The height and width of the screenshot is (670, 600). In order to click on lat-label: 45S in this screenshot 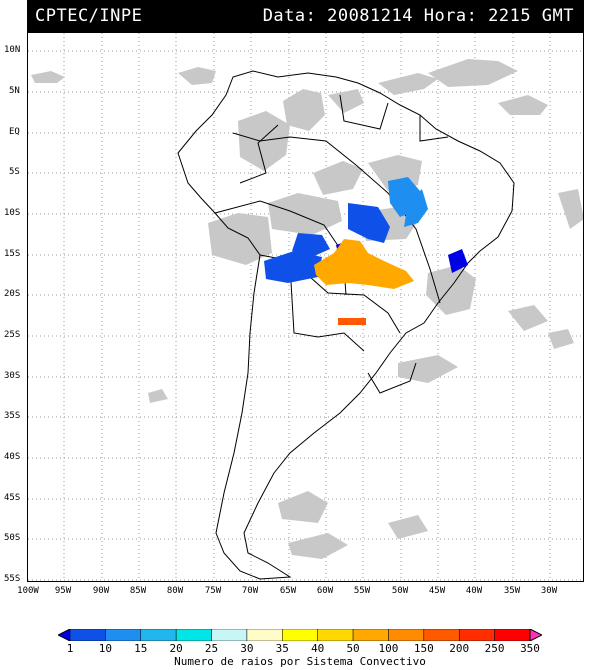, I will do `click(12, 498)`.